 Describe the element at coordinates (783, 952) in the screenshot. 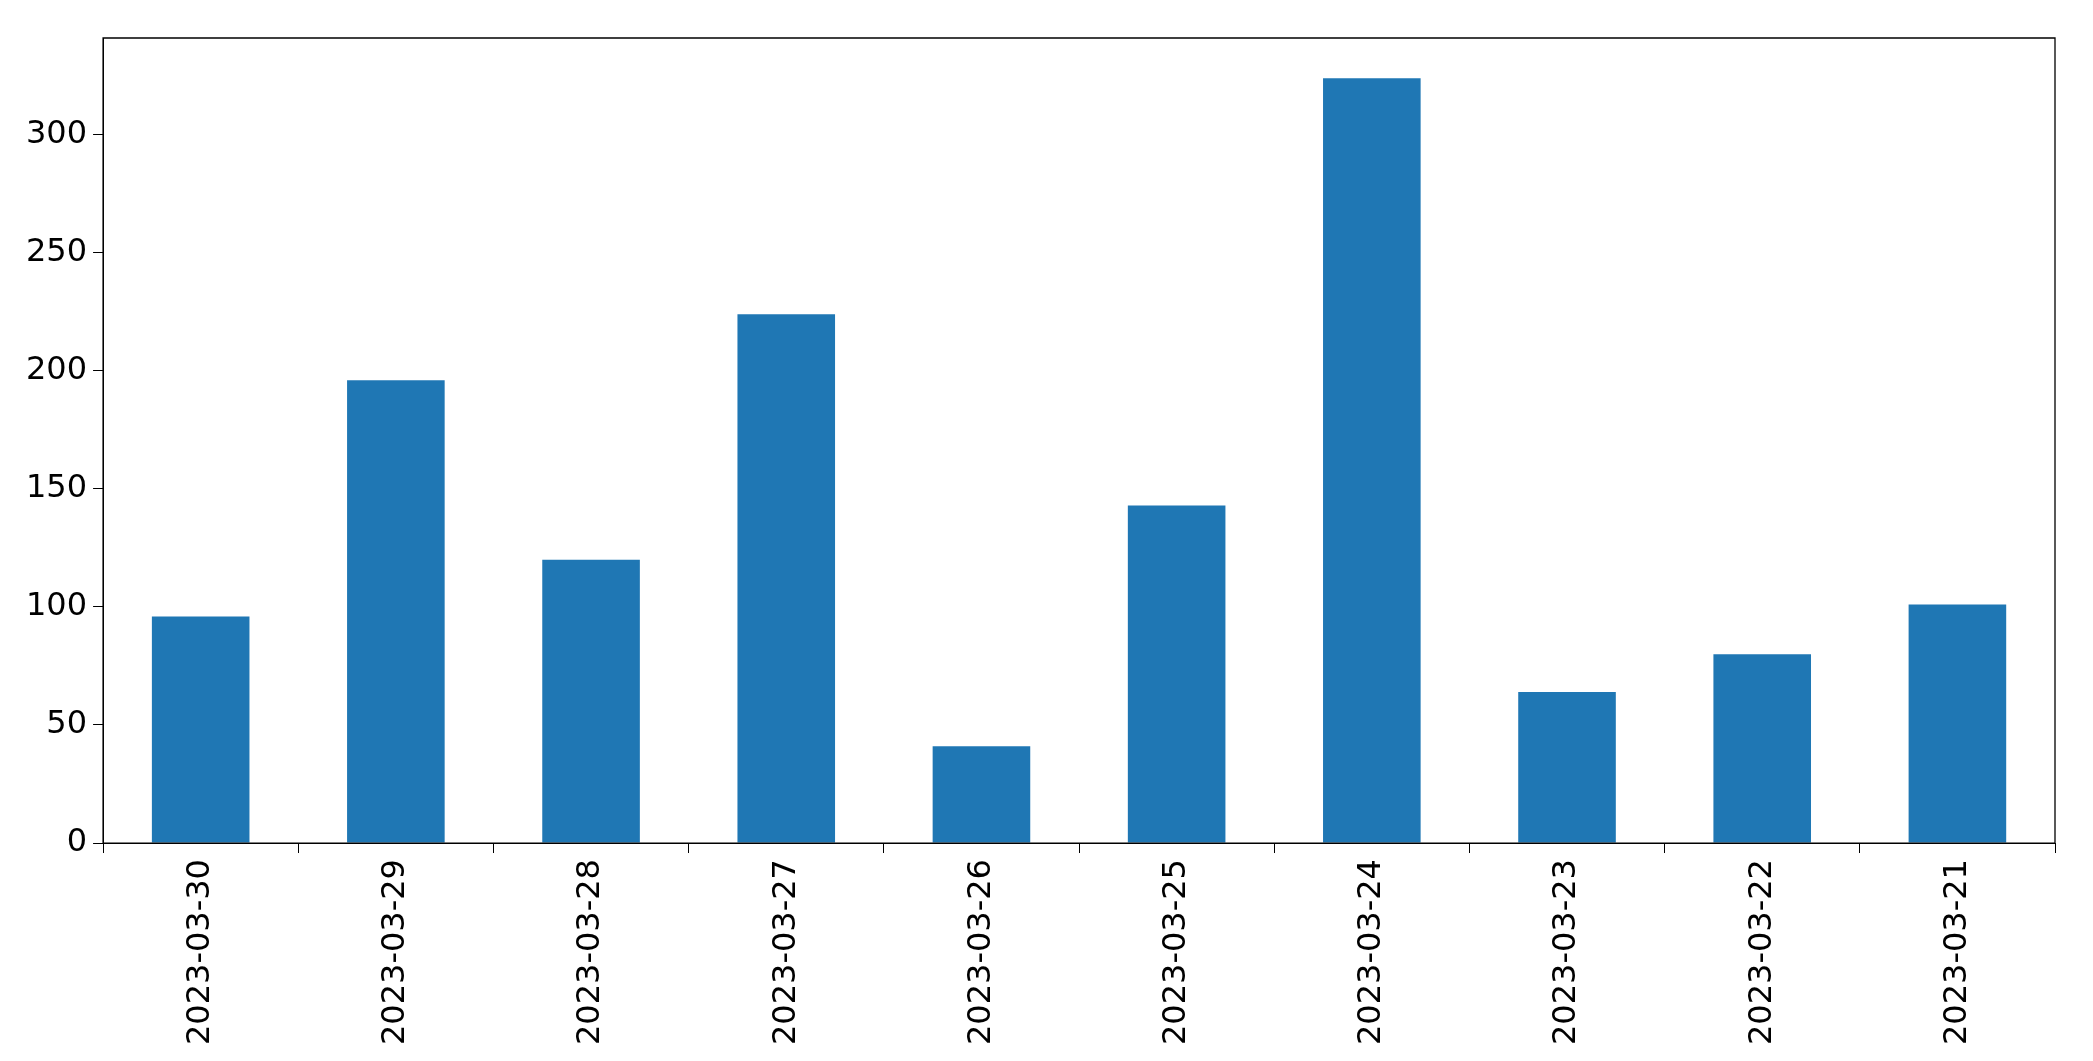

I see `x-tick-label: 2023-03-27` at that location.